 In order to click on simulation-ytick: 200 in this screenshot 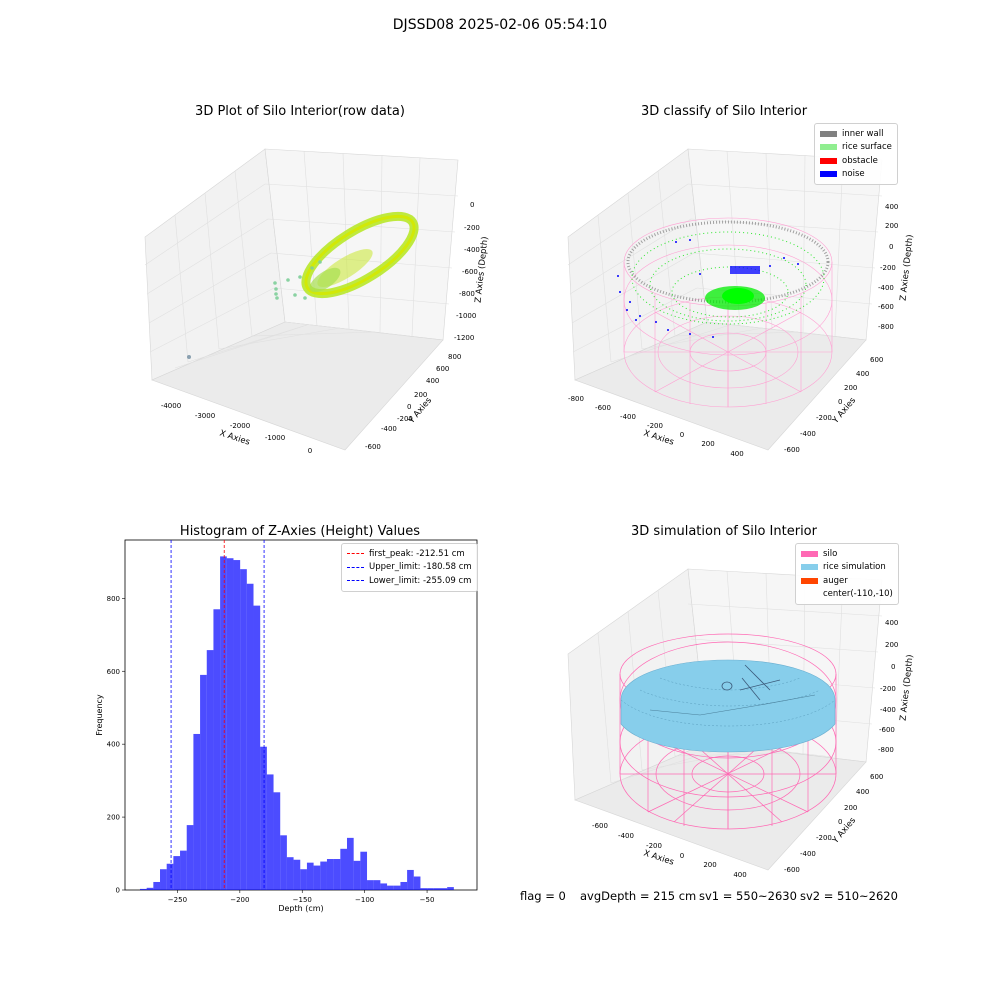, I will do `click(850, 808)`.